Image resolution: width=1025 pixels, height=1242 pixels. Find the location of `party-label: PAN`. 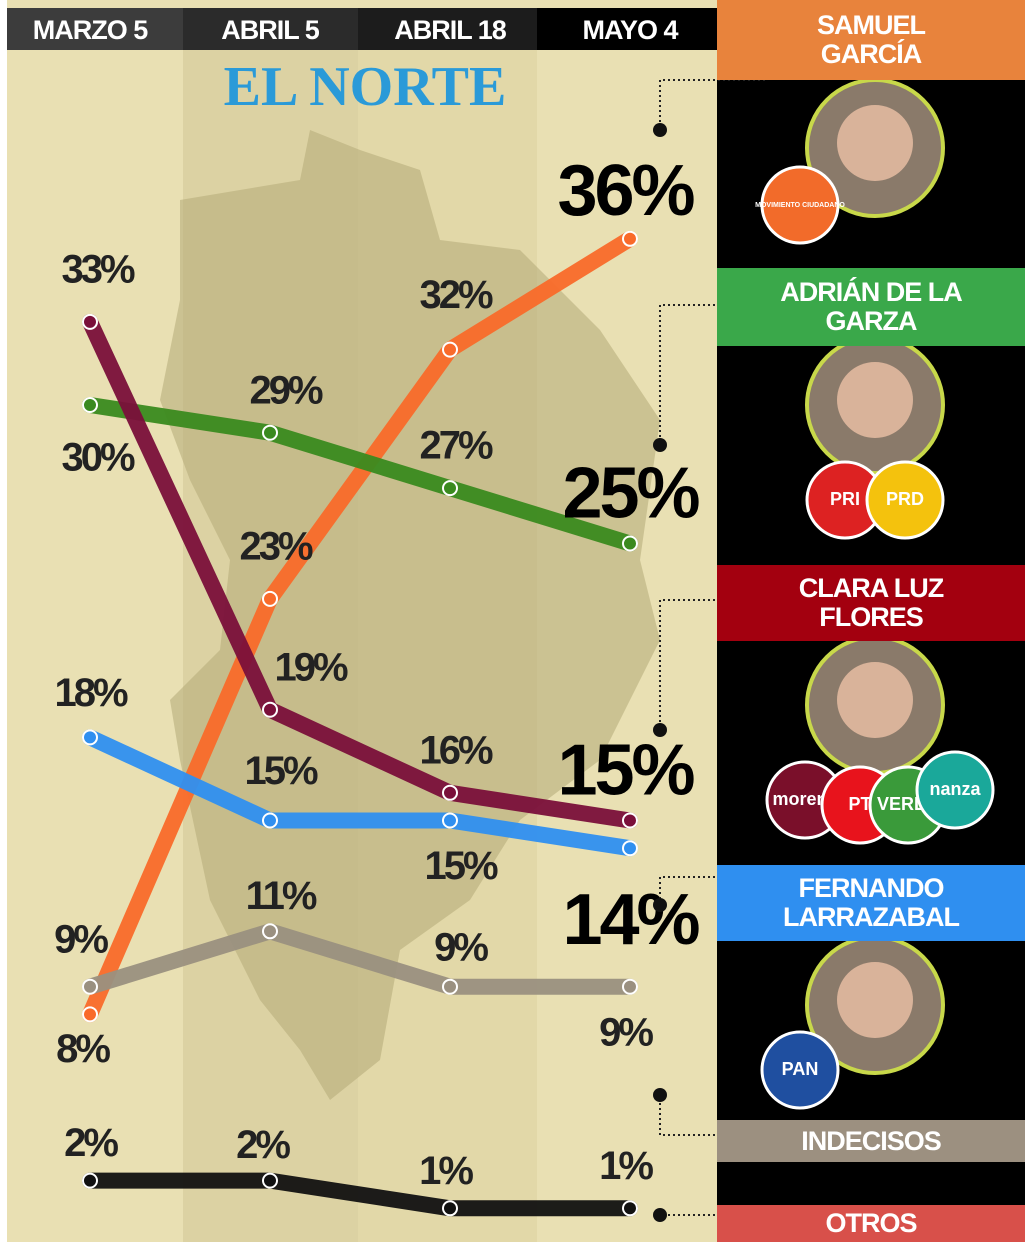

party-label: PAN is located at coordinates (800, 1069).